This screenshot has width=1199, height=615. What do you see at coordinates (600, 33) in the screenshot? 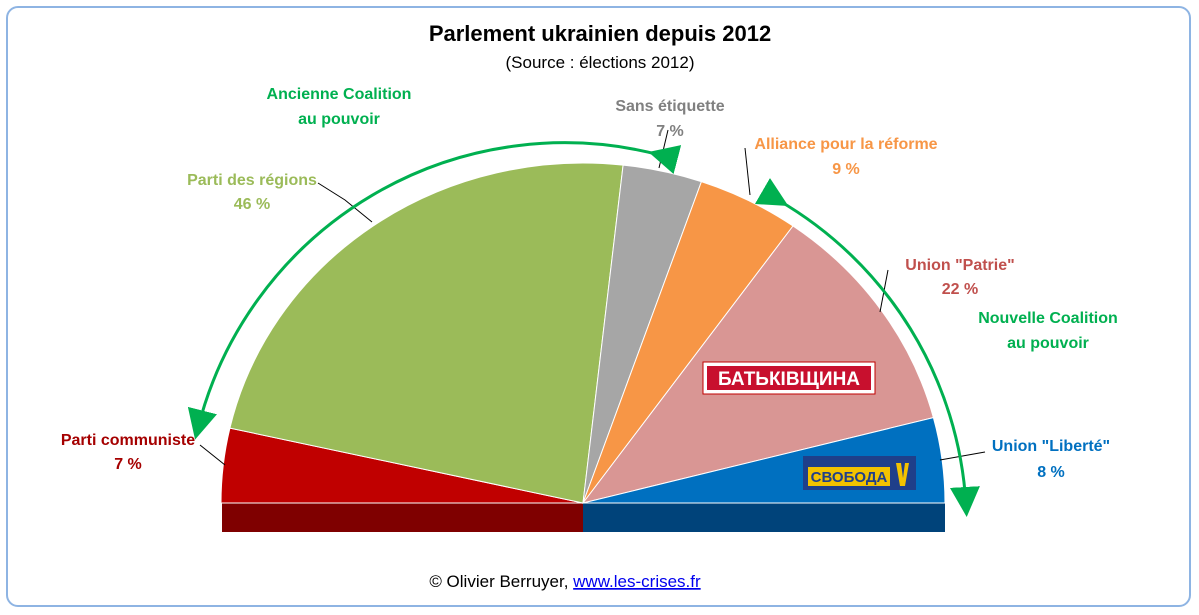
I see `chart-title: Parlement ukrainien depuis 2012` at bounding box center [600, 33].